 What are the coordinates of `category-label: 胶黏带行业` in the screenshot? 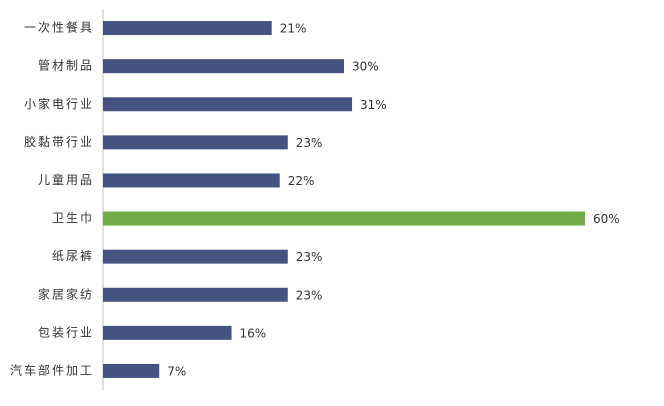 It's located at (59, 141).